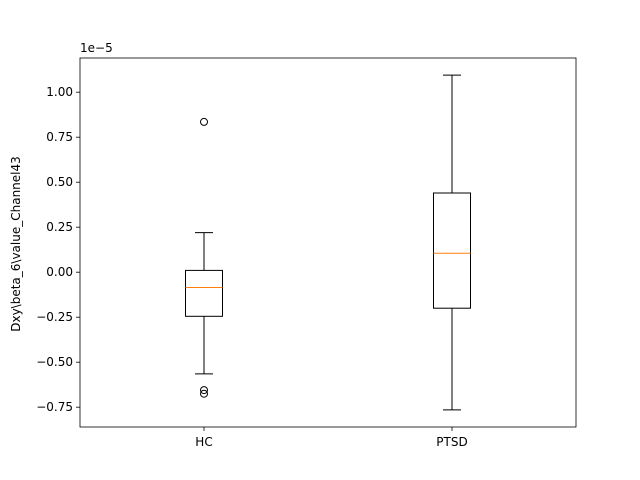 This screenshot has width=640, height=480. Describe the element at coordinates (203, 442) in the screenshot. I see `x-tick-label: HC` at that location.